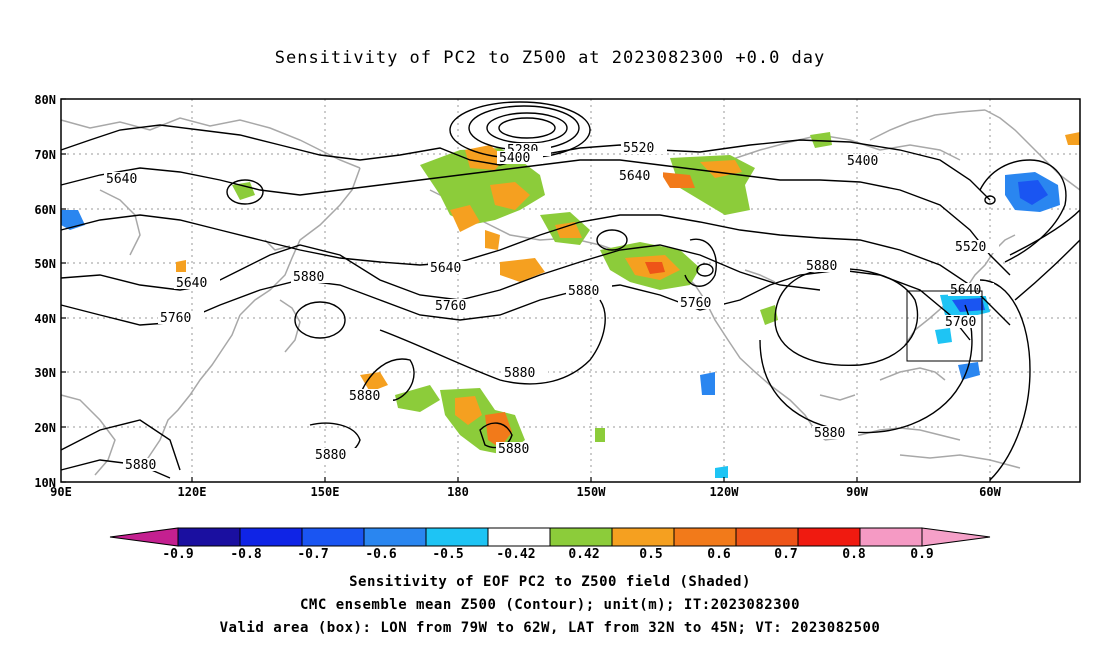 The width and height of the screenshot is (1100, 650). Describe the element at coordinates (45, 428) in the screenshot. I see `lat-label: 20N` at that location.